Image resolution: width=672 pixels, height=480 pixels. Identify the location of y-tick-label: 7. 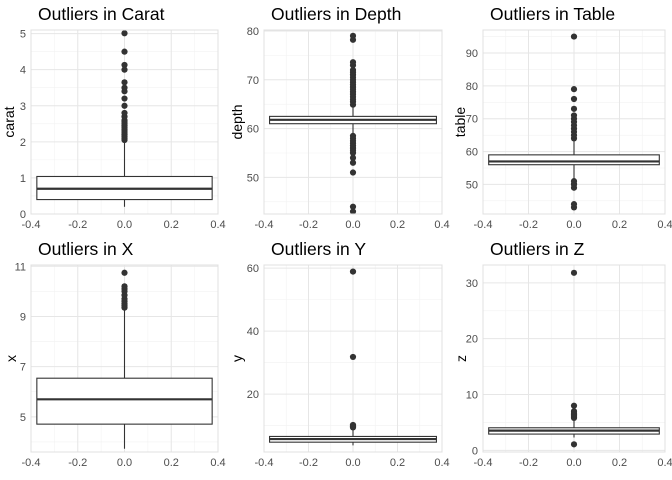
(23, 368).